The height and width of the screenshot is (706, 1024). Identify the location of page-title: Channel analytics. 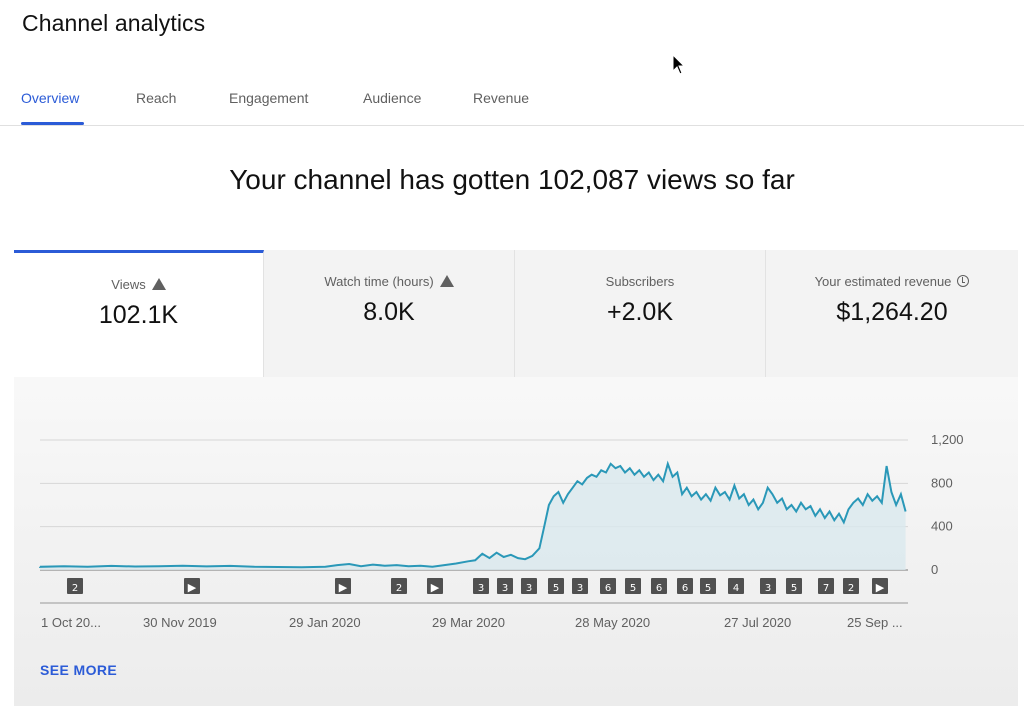
(114, 23).